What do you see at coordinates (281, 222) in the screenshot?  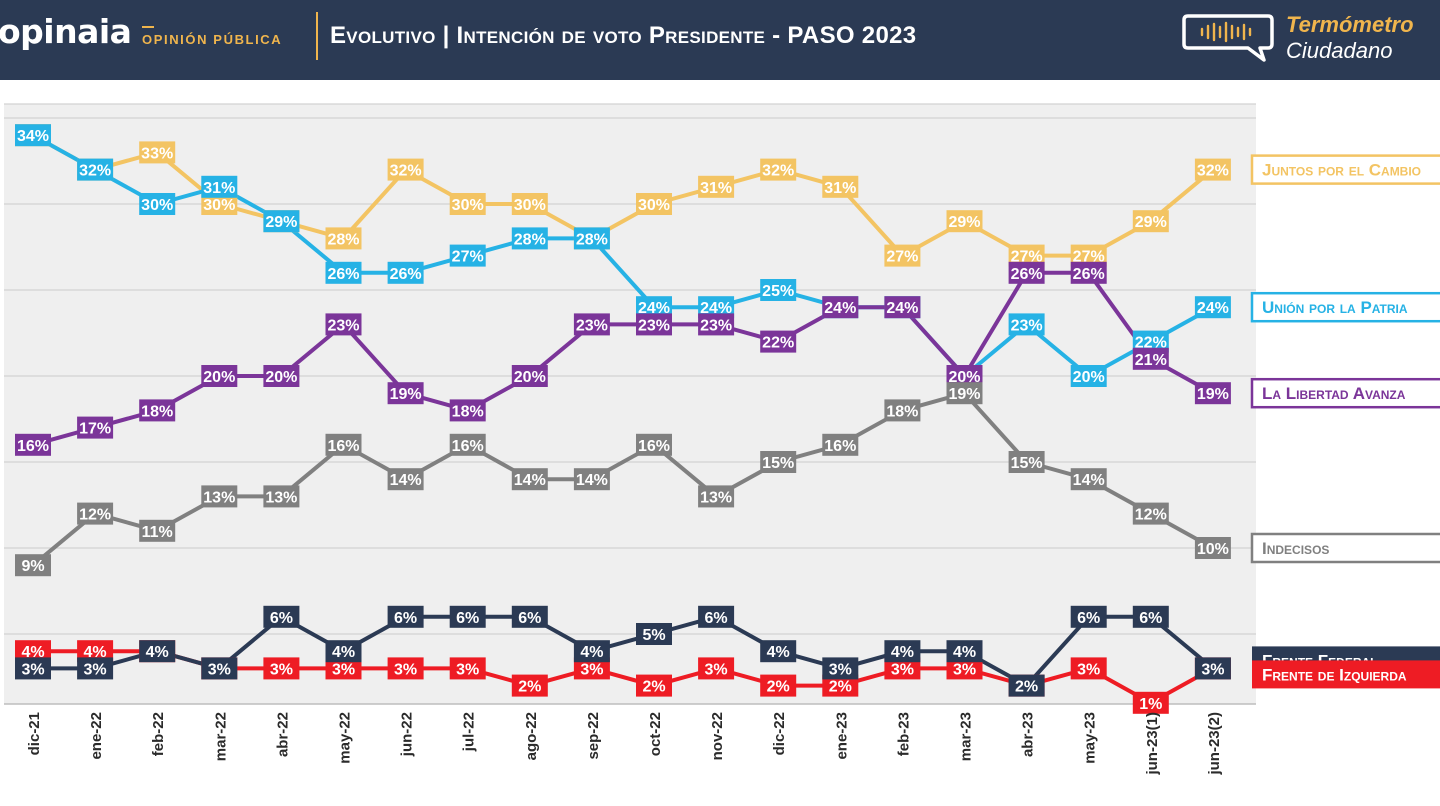 I see `data-label-text: 29%` at bounding box center [281, 222].